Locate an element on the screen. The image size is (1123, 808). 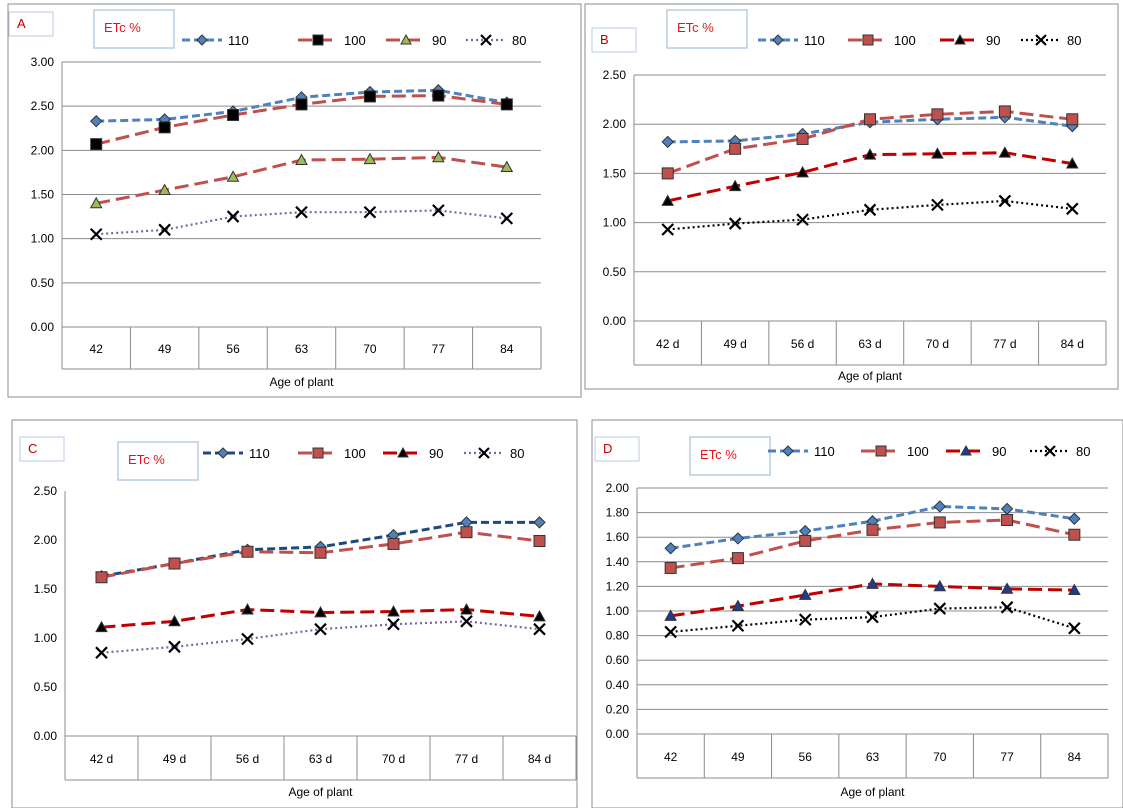
x-tick-label: 63 d is located at coordinates (320, 759).